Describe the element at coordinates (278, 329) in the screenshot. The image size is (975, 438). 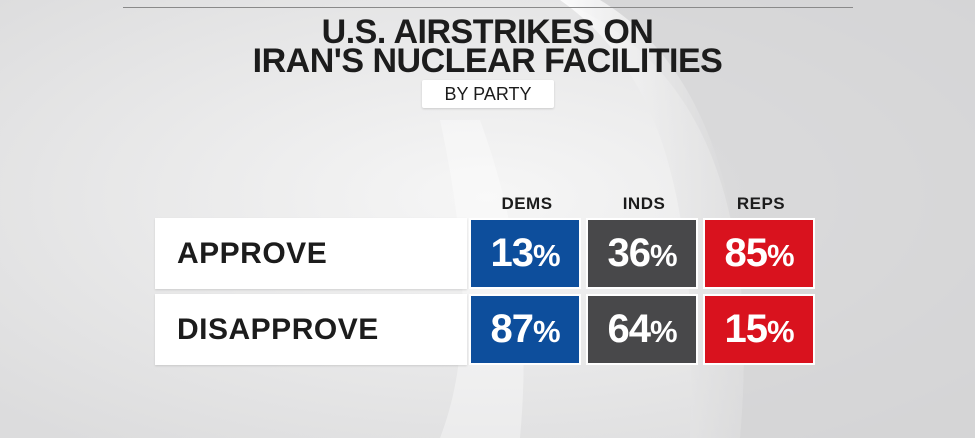
I see `row-label-text: DISAPPROVE` at that location.